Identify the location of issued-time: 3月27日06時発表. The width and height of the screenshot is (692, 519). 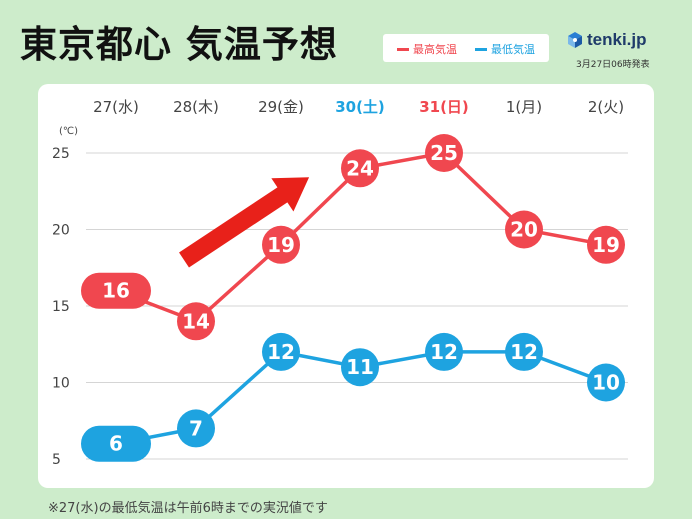
(613, 65).